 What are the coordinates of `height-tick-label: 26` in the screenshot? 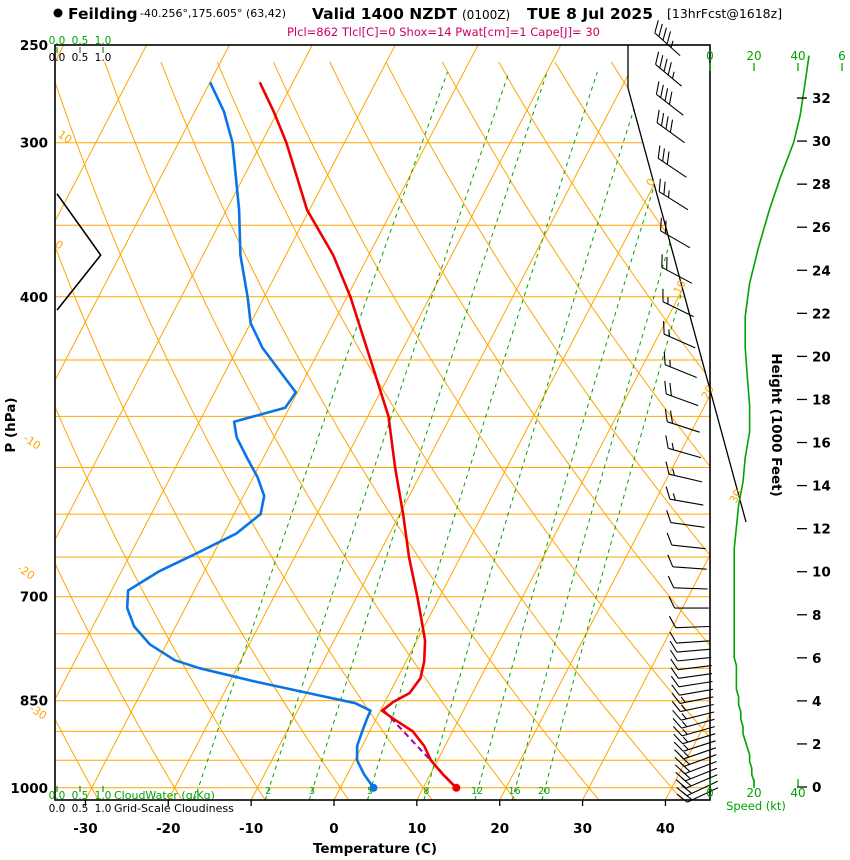 It's located at (821, 228).